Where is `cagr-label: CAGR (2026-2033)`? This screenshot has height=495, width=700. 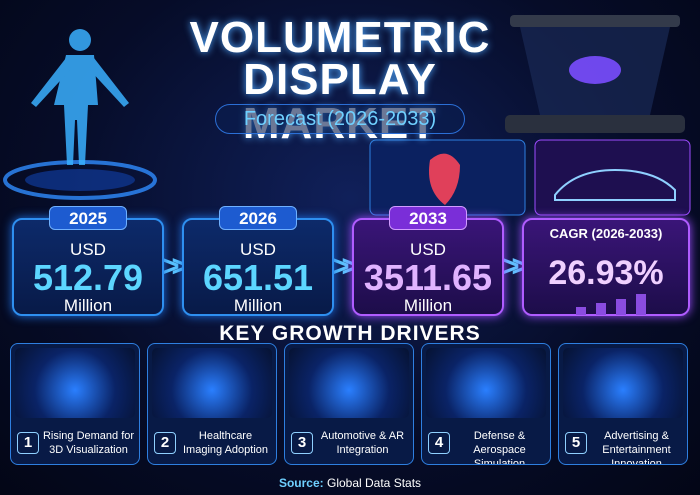
cagr-label: CAGR (2026-2033) is located at coordinates (606, 233).